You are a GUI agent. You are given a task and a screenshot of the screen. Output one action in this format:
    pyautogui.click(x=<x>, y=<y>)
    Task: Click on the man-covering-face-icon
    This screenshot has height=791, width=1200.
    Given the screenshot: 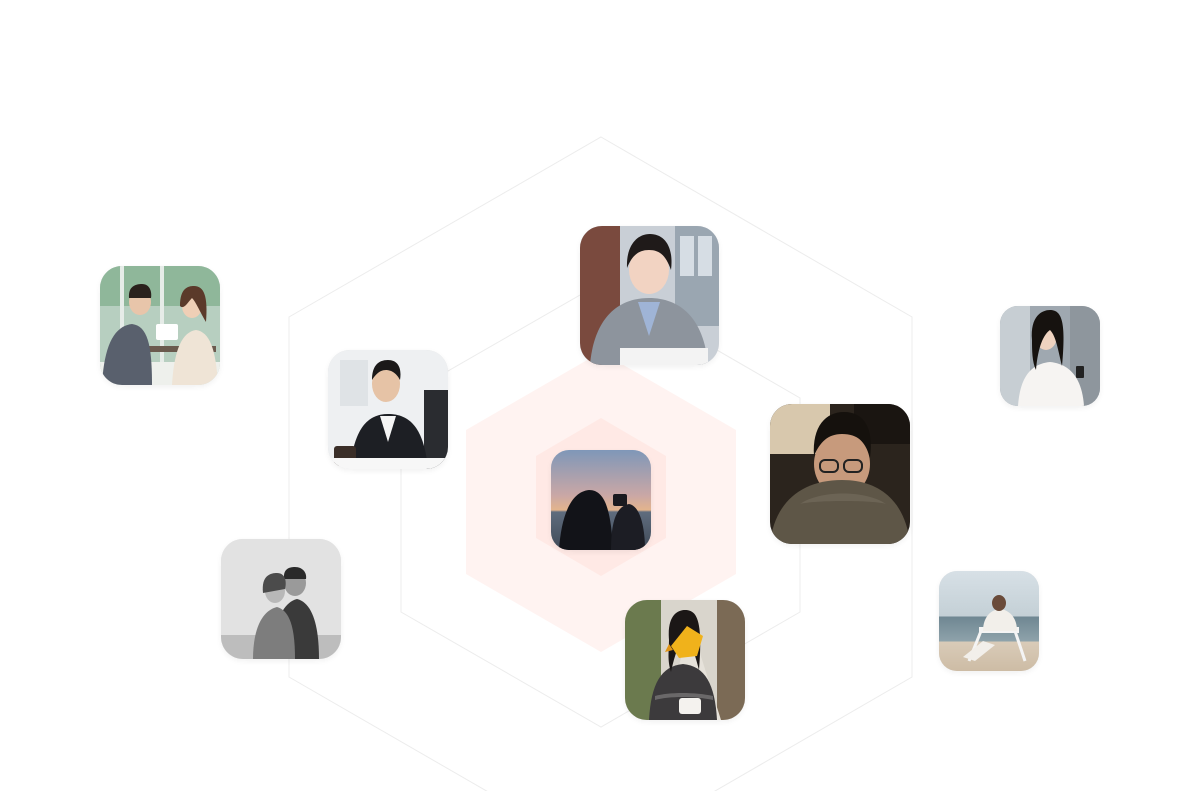 What is the action you would take?
    pyautogui.click(x=840, y=474)
    